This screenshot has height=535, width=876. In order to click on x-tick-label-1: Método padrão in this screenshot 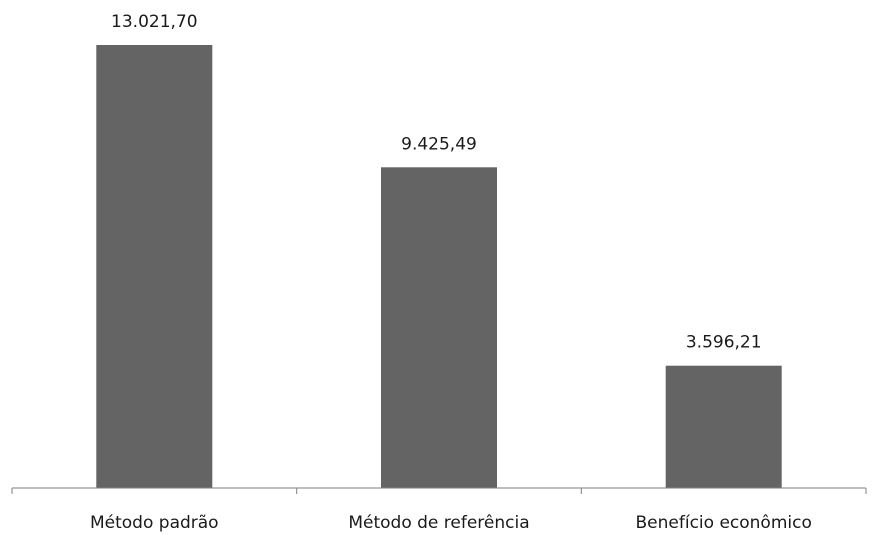, I will do `click(154, 523)`.